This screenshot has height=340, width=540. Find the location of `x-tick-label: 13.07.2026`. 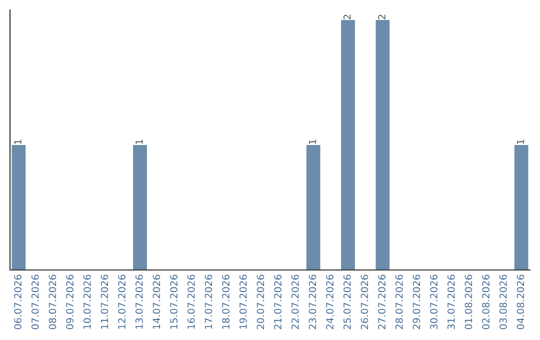

x-tick-label: 13.07.2026 is located at coordinates (139, 301).